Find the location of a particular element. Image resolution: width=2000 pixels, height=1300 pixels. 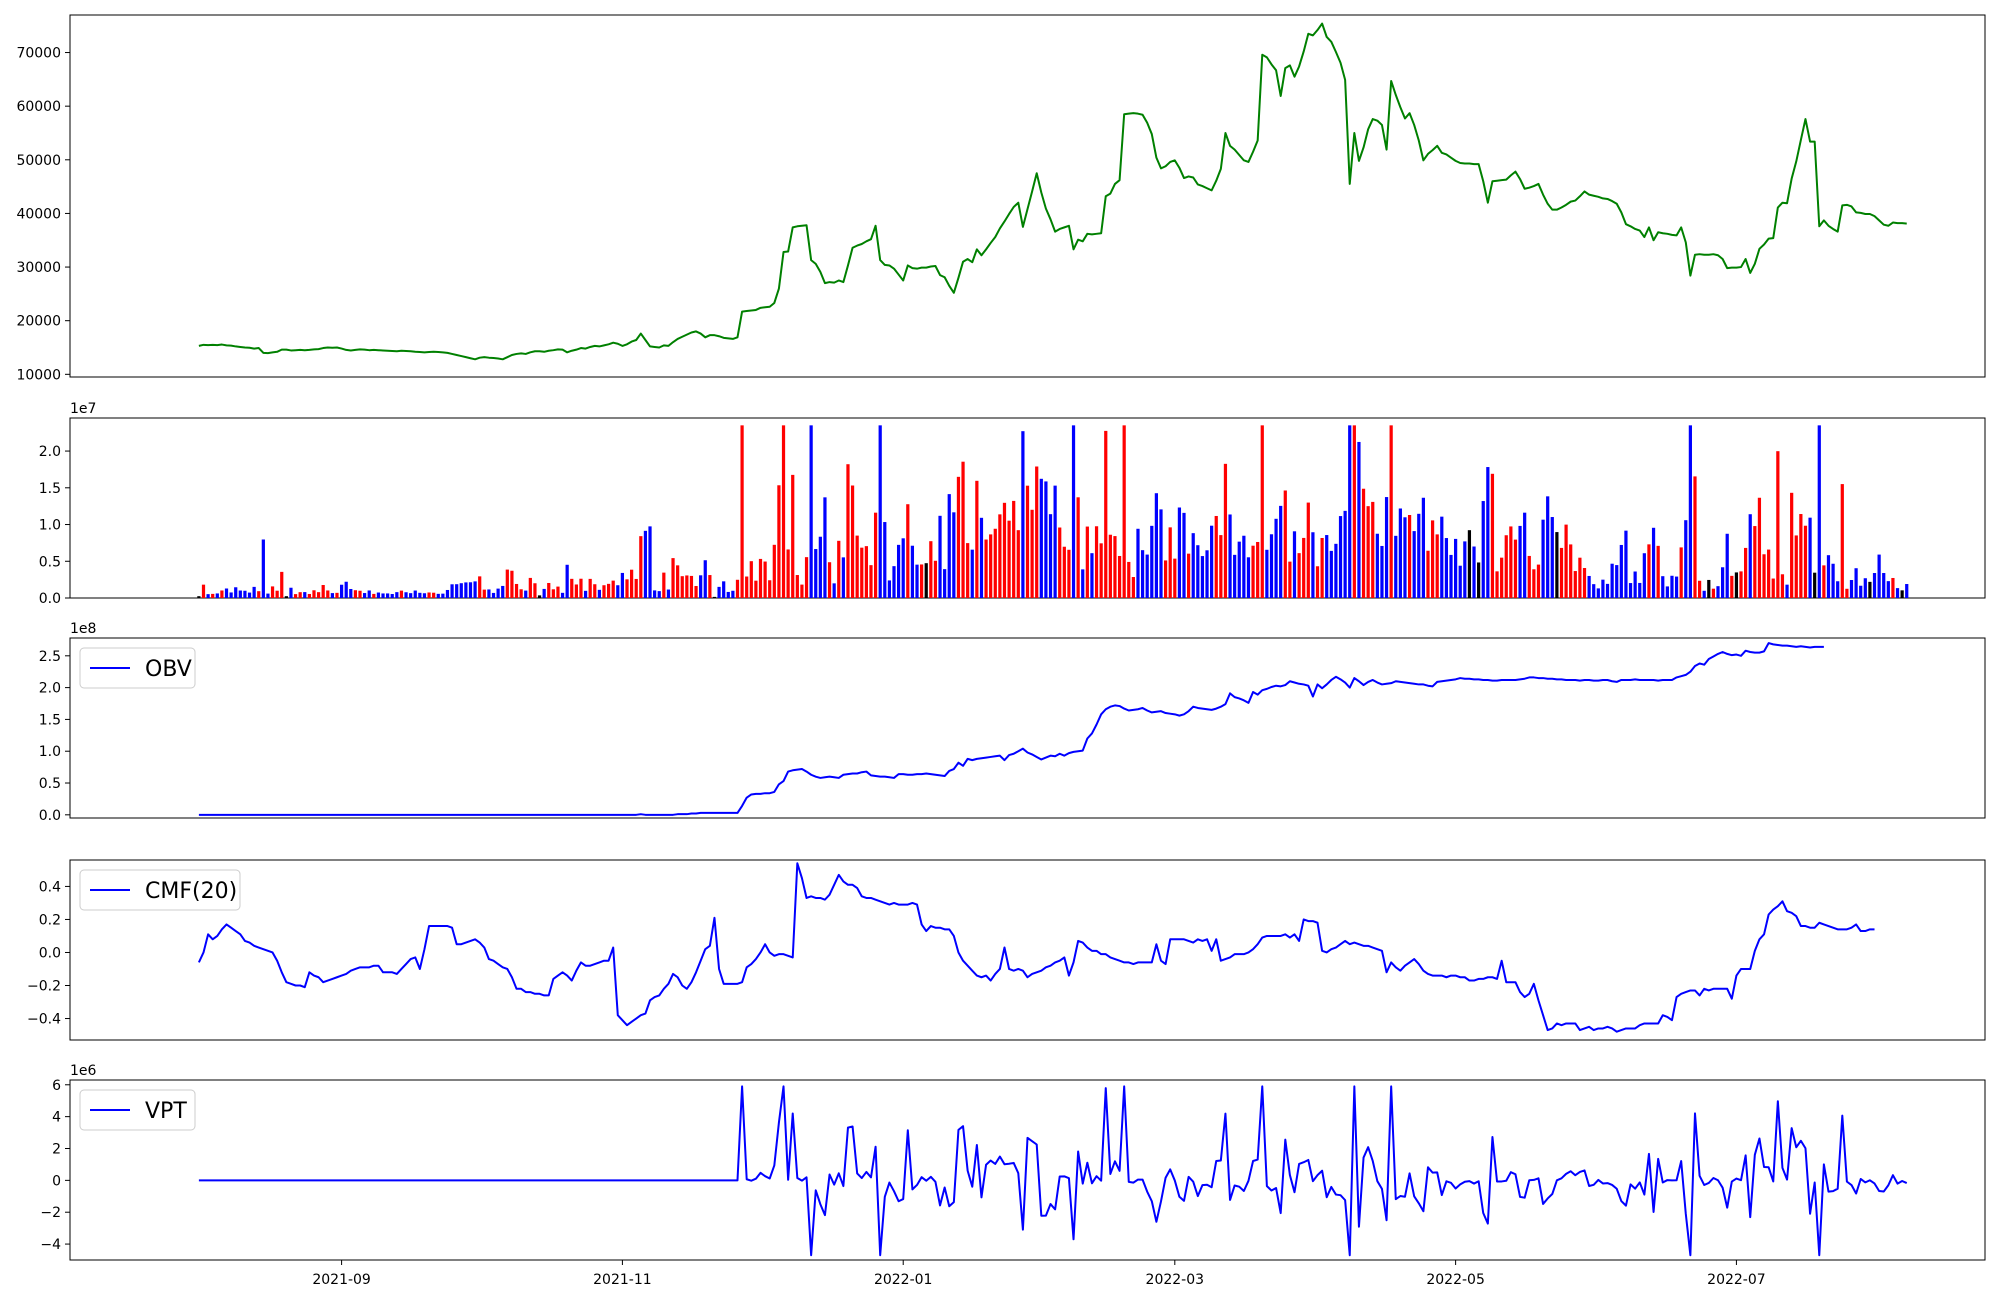

price-y-tick-label: 50000 is located at coordinates (38, 161).